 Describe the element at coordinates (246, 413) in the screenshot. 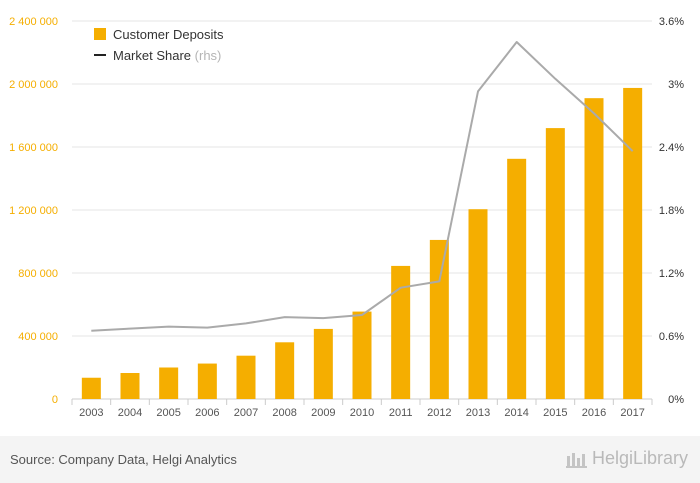

I see `x-tick-label: 2007` at that location.